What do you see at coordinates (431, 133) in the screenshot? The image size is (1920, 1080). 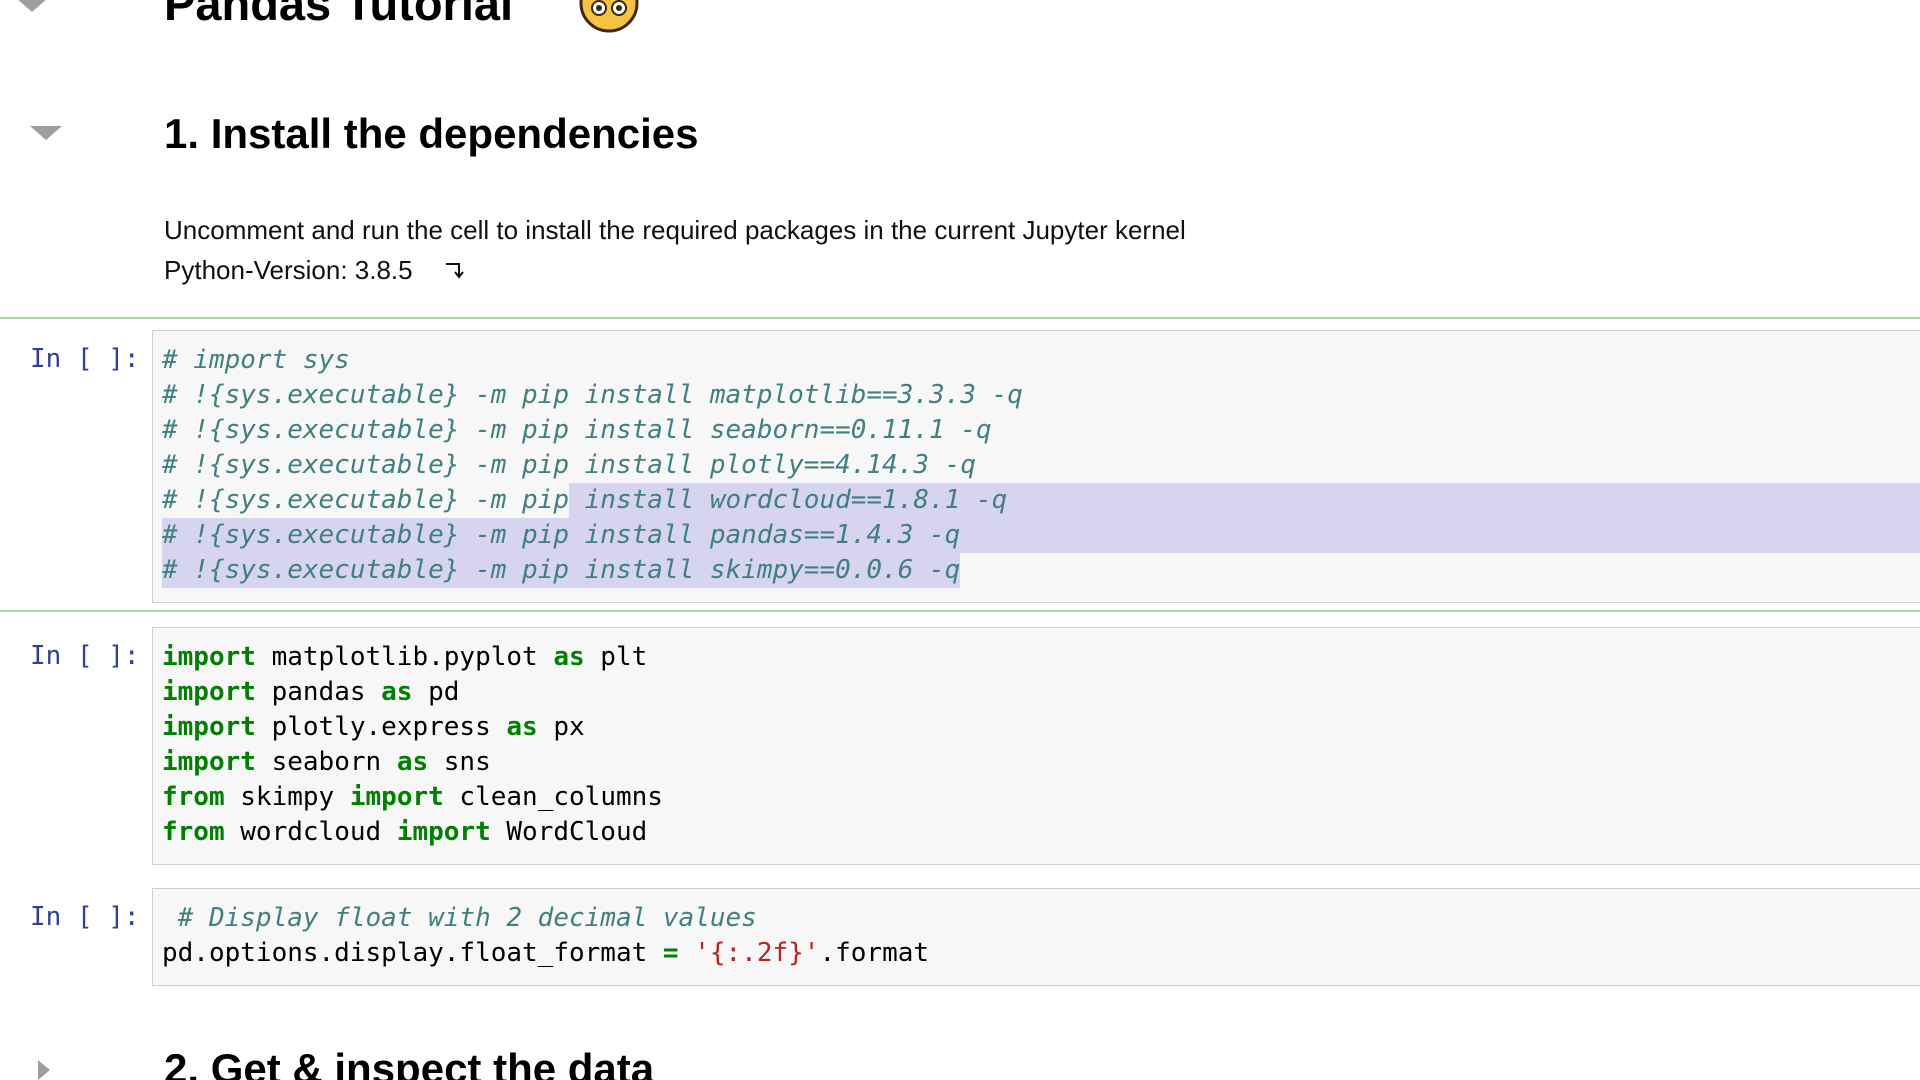 I see `section-heading: 1. Install the dependencies` at bounding box center [431, 133].